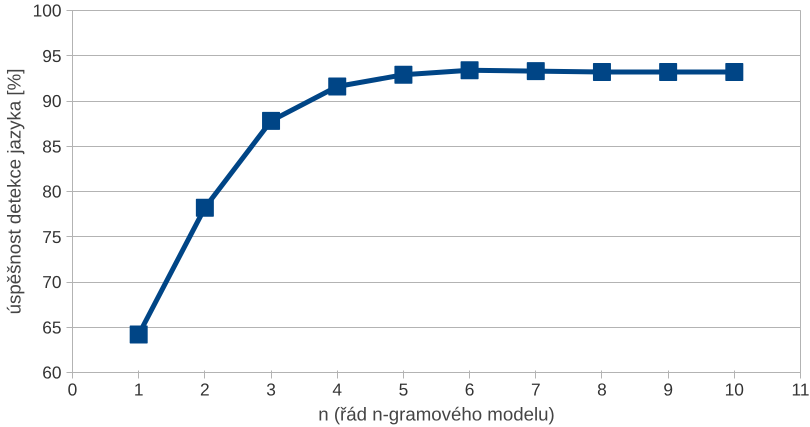  Describe the element at coordinates (535, 390) in the screenshot. I see `x-tick-label: 7` at that location.